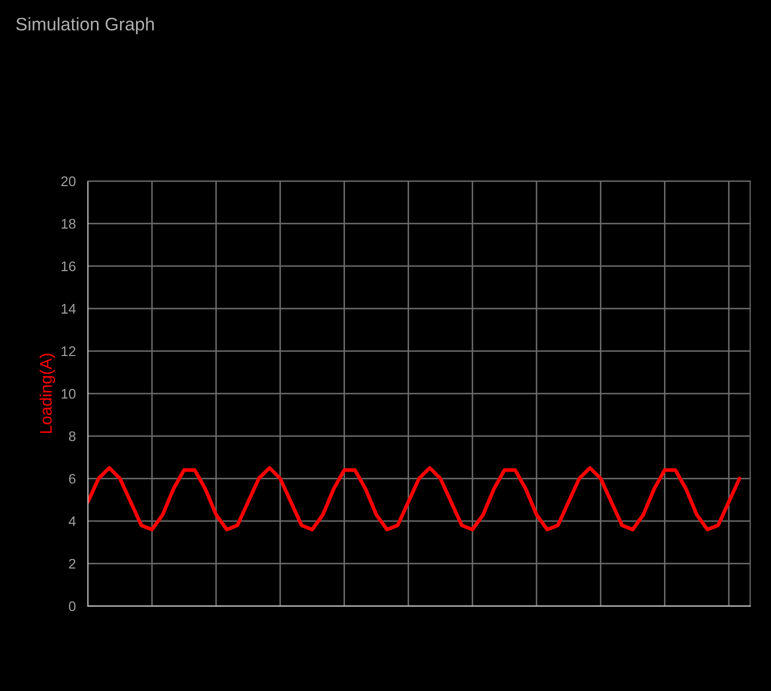 The height and width of the screenshot is (691, 771). Describe the element at coordinates (72, 606) in the screenshot. I see `y-tick-label: 0` at that location.